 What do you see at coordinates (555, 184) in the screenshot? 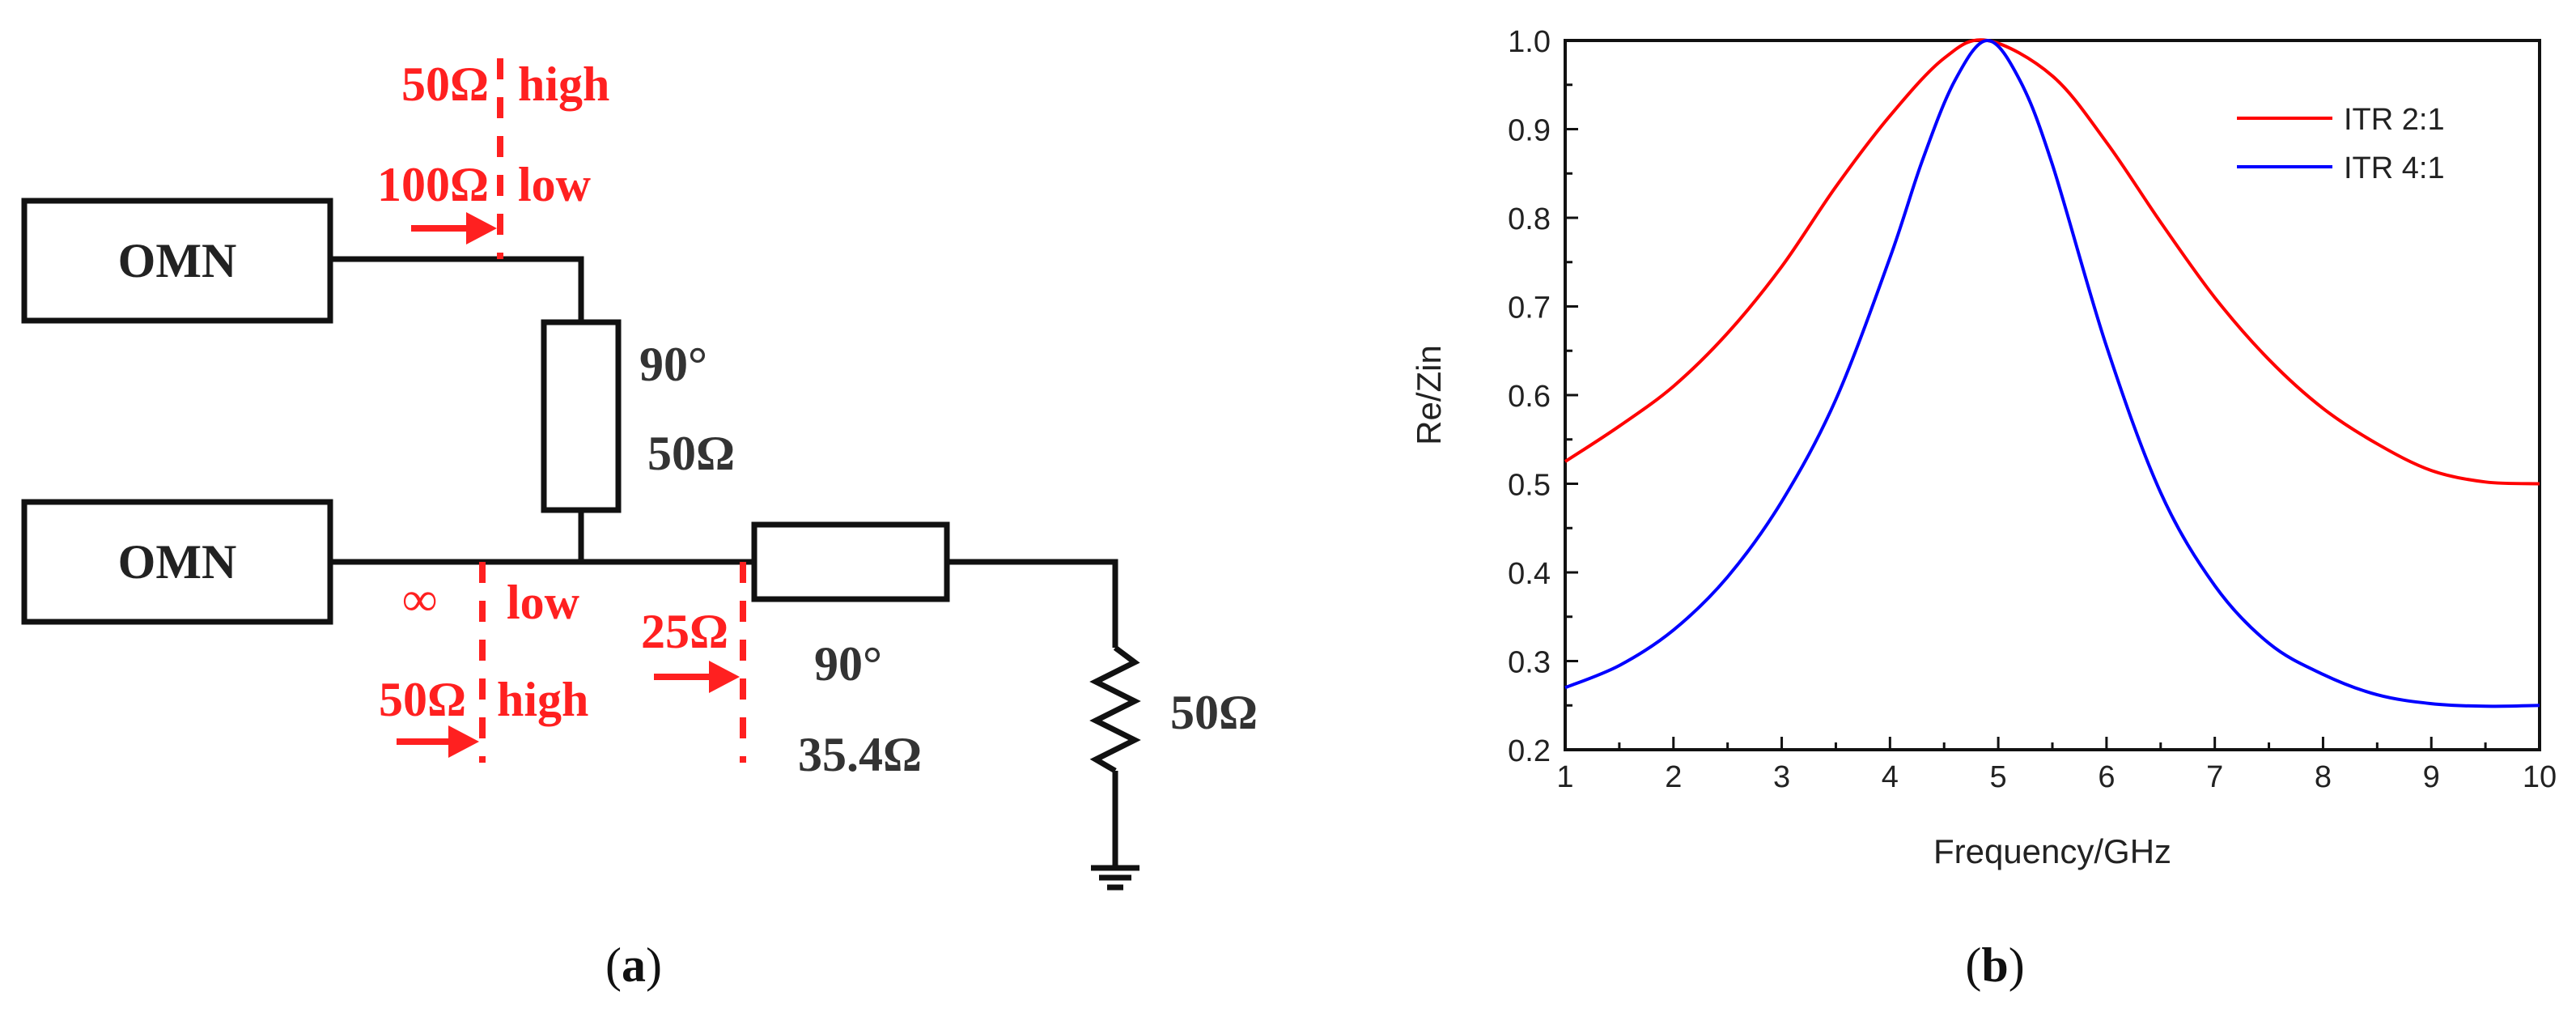
I see `top-ref-low: low` at bounding box center [555, 184].